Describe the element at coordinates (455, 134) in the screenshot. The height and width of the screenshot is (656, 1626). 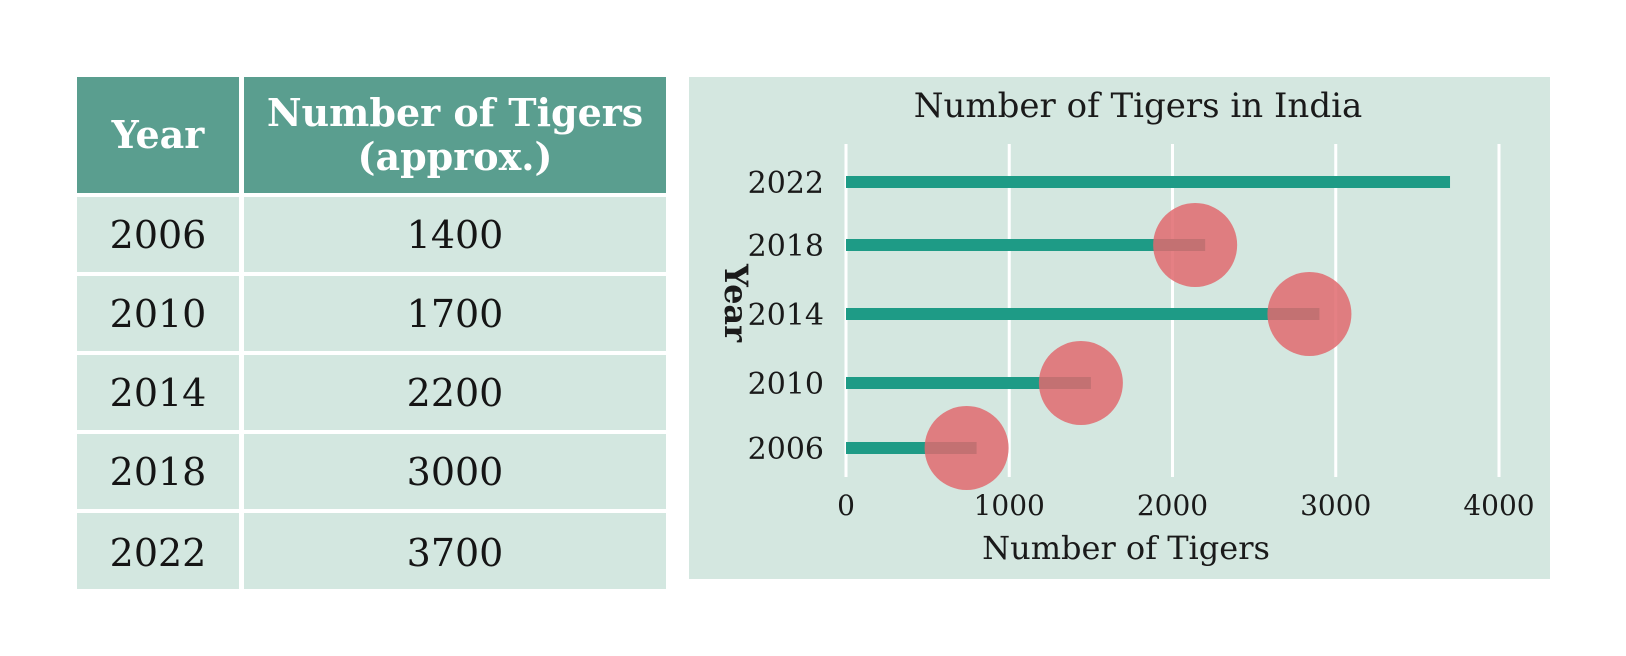
I see `header-tigers-label: Number of Tigers (approx.)` at that location.